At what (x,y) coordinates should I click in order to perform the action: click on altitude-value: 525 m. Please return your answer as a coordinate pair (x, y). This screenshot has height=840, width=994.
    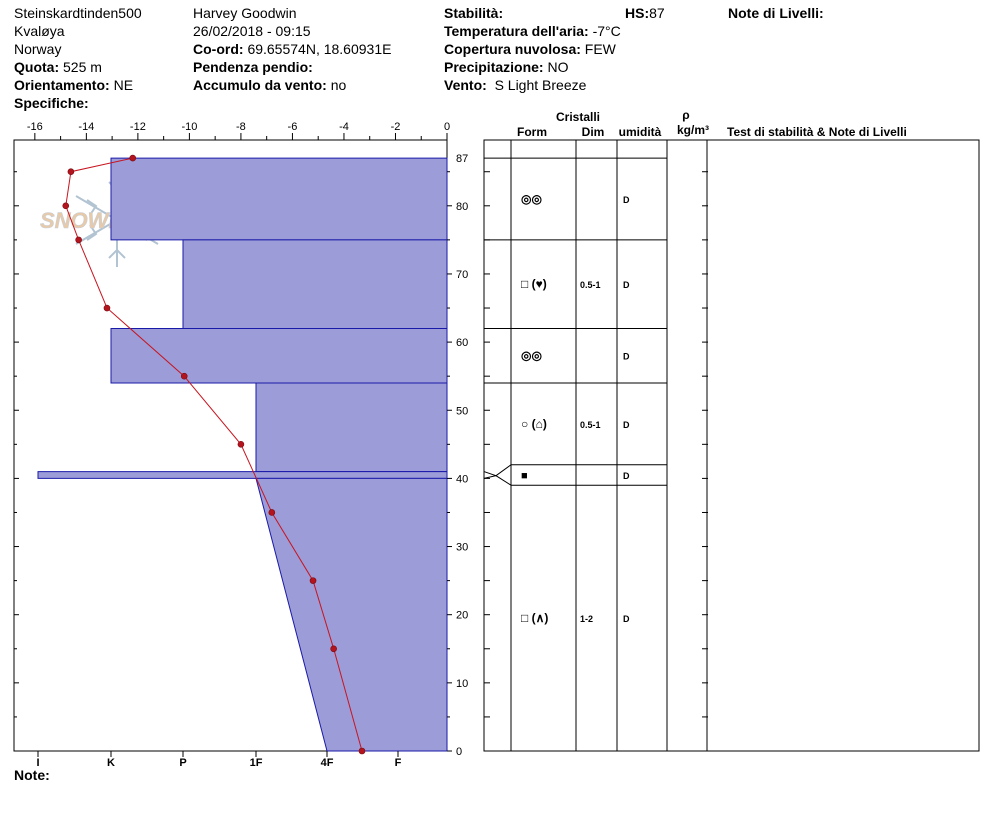
    Looking at the image, I should click on (82, 67).